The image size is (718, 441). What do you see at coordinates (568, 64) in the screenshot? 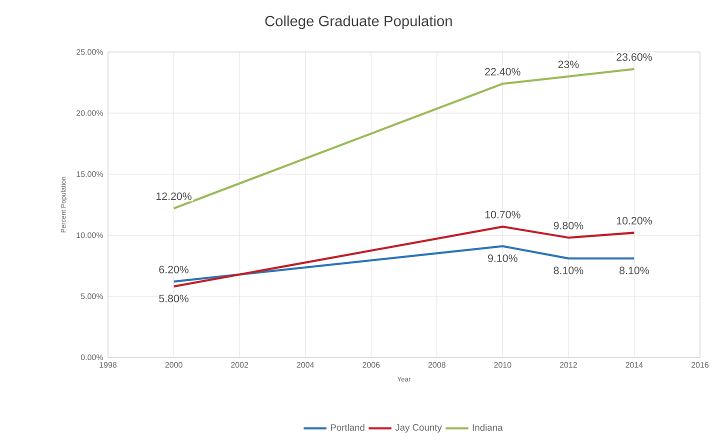
I see `data-label: 23%` at bounding box center [568, 64].